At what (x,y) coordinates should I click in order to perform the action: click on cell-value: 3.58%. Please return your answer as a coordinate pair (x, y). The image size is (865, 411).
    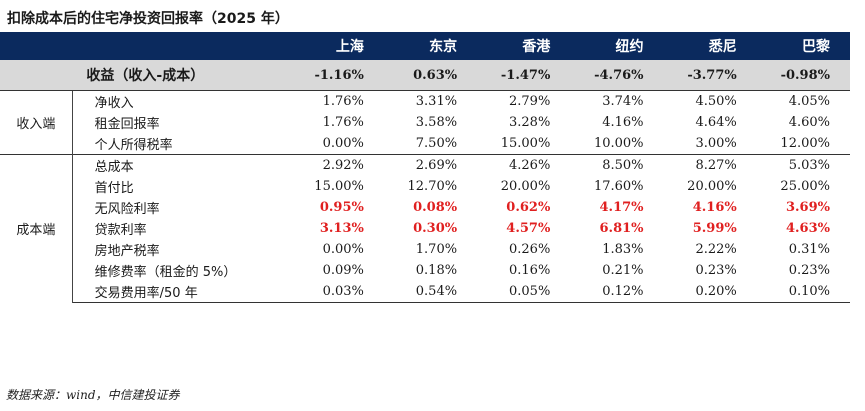
    Looking at the image, I should click on (436, 122).